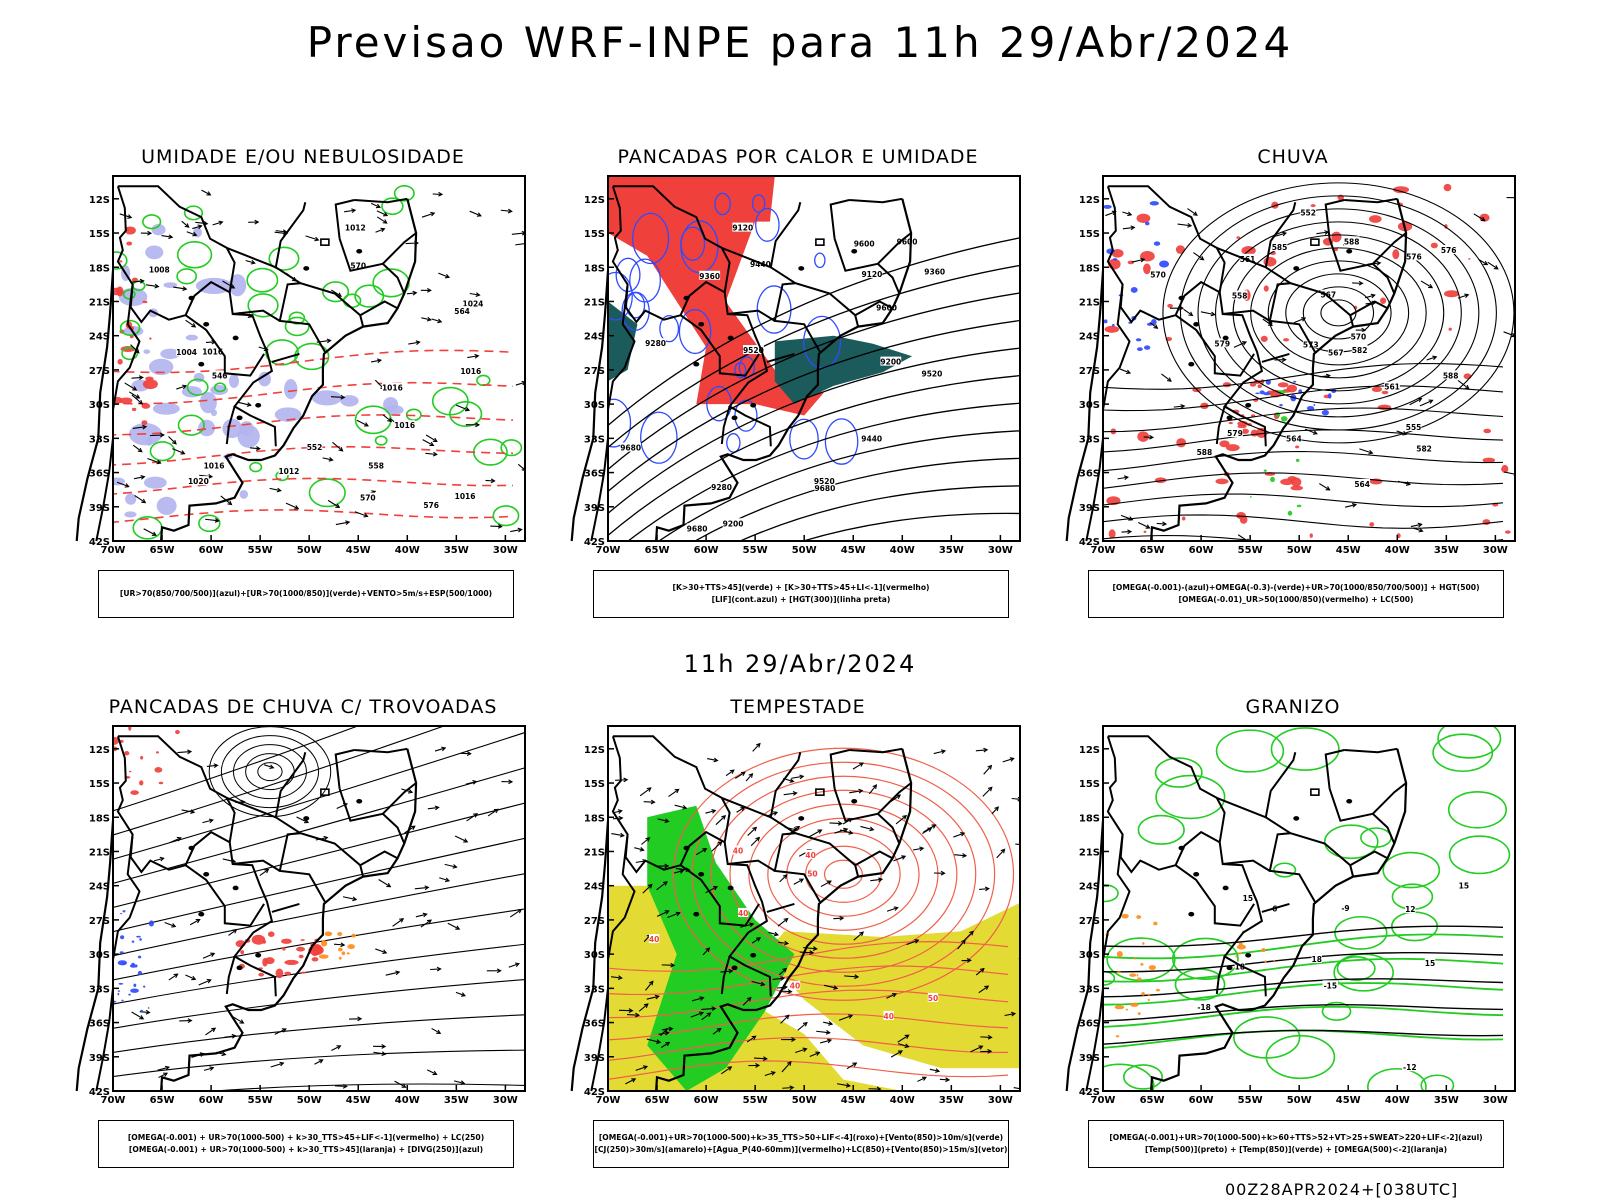  What do you see at coordinates (1303, 537) in the screenshot?
I see `geopotential-contour` at bounding box center [1303, 537].